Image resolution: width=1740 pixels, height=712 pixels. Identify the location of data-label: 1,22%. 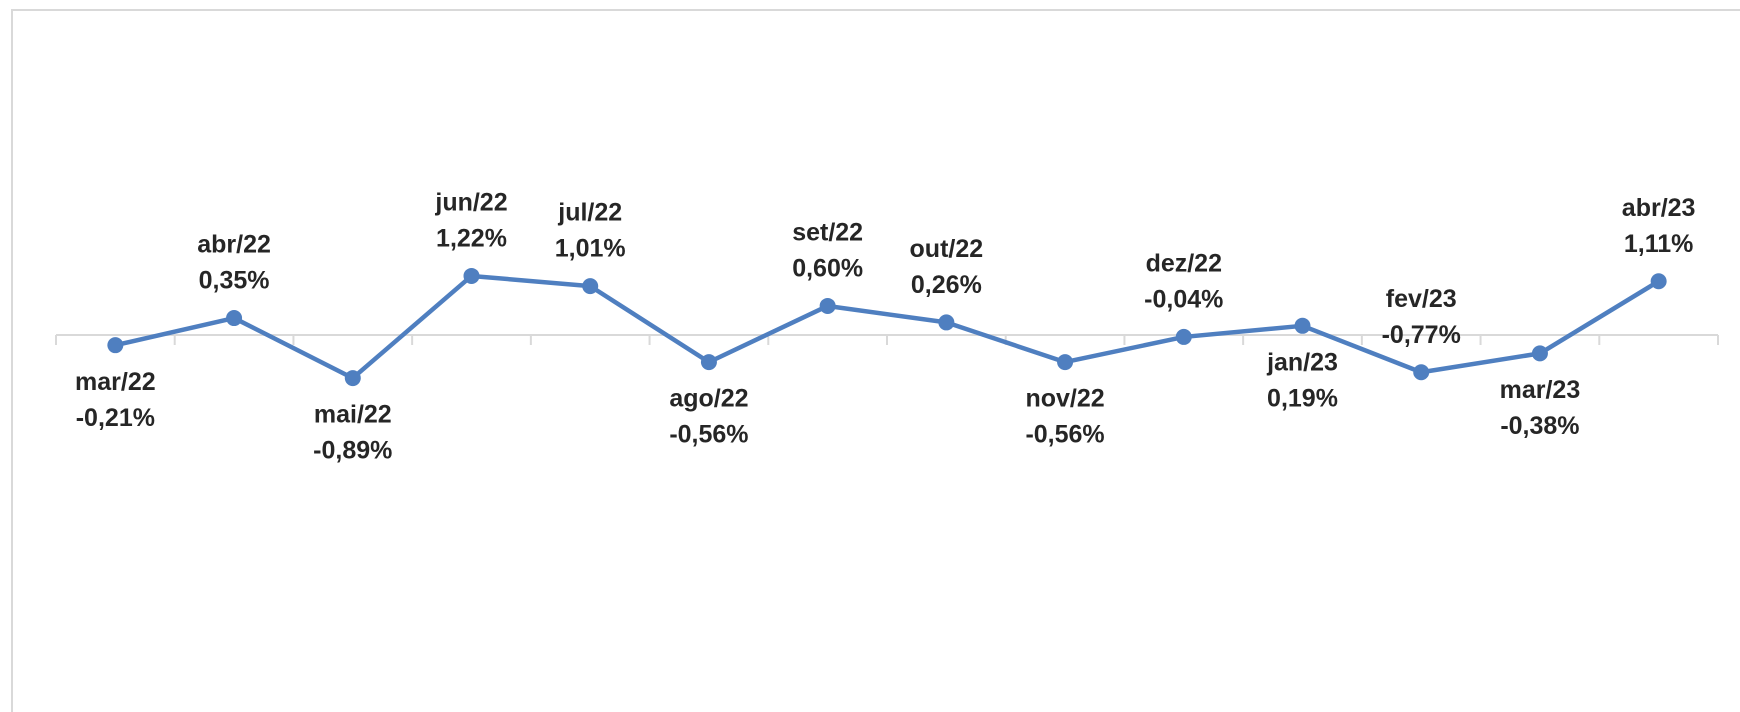
(471, 239).